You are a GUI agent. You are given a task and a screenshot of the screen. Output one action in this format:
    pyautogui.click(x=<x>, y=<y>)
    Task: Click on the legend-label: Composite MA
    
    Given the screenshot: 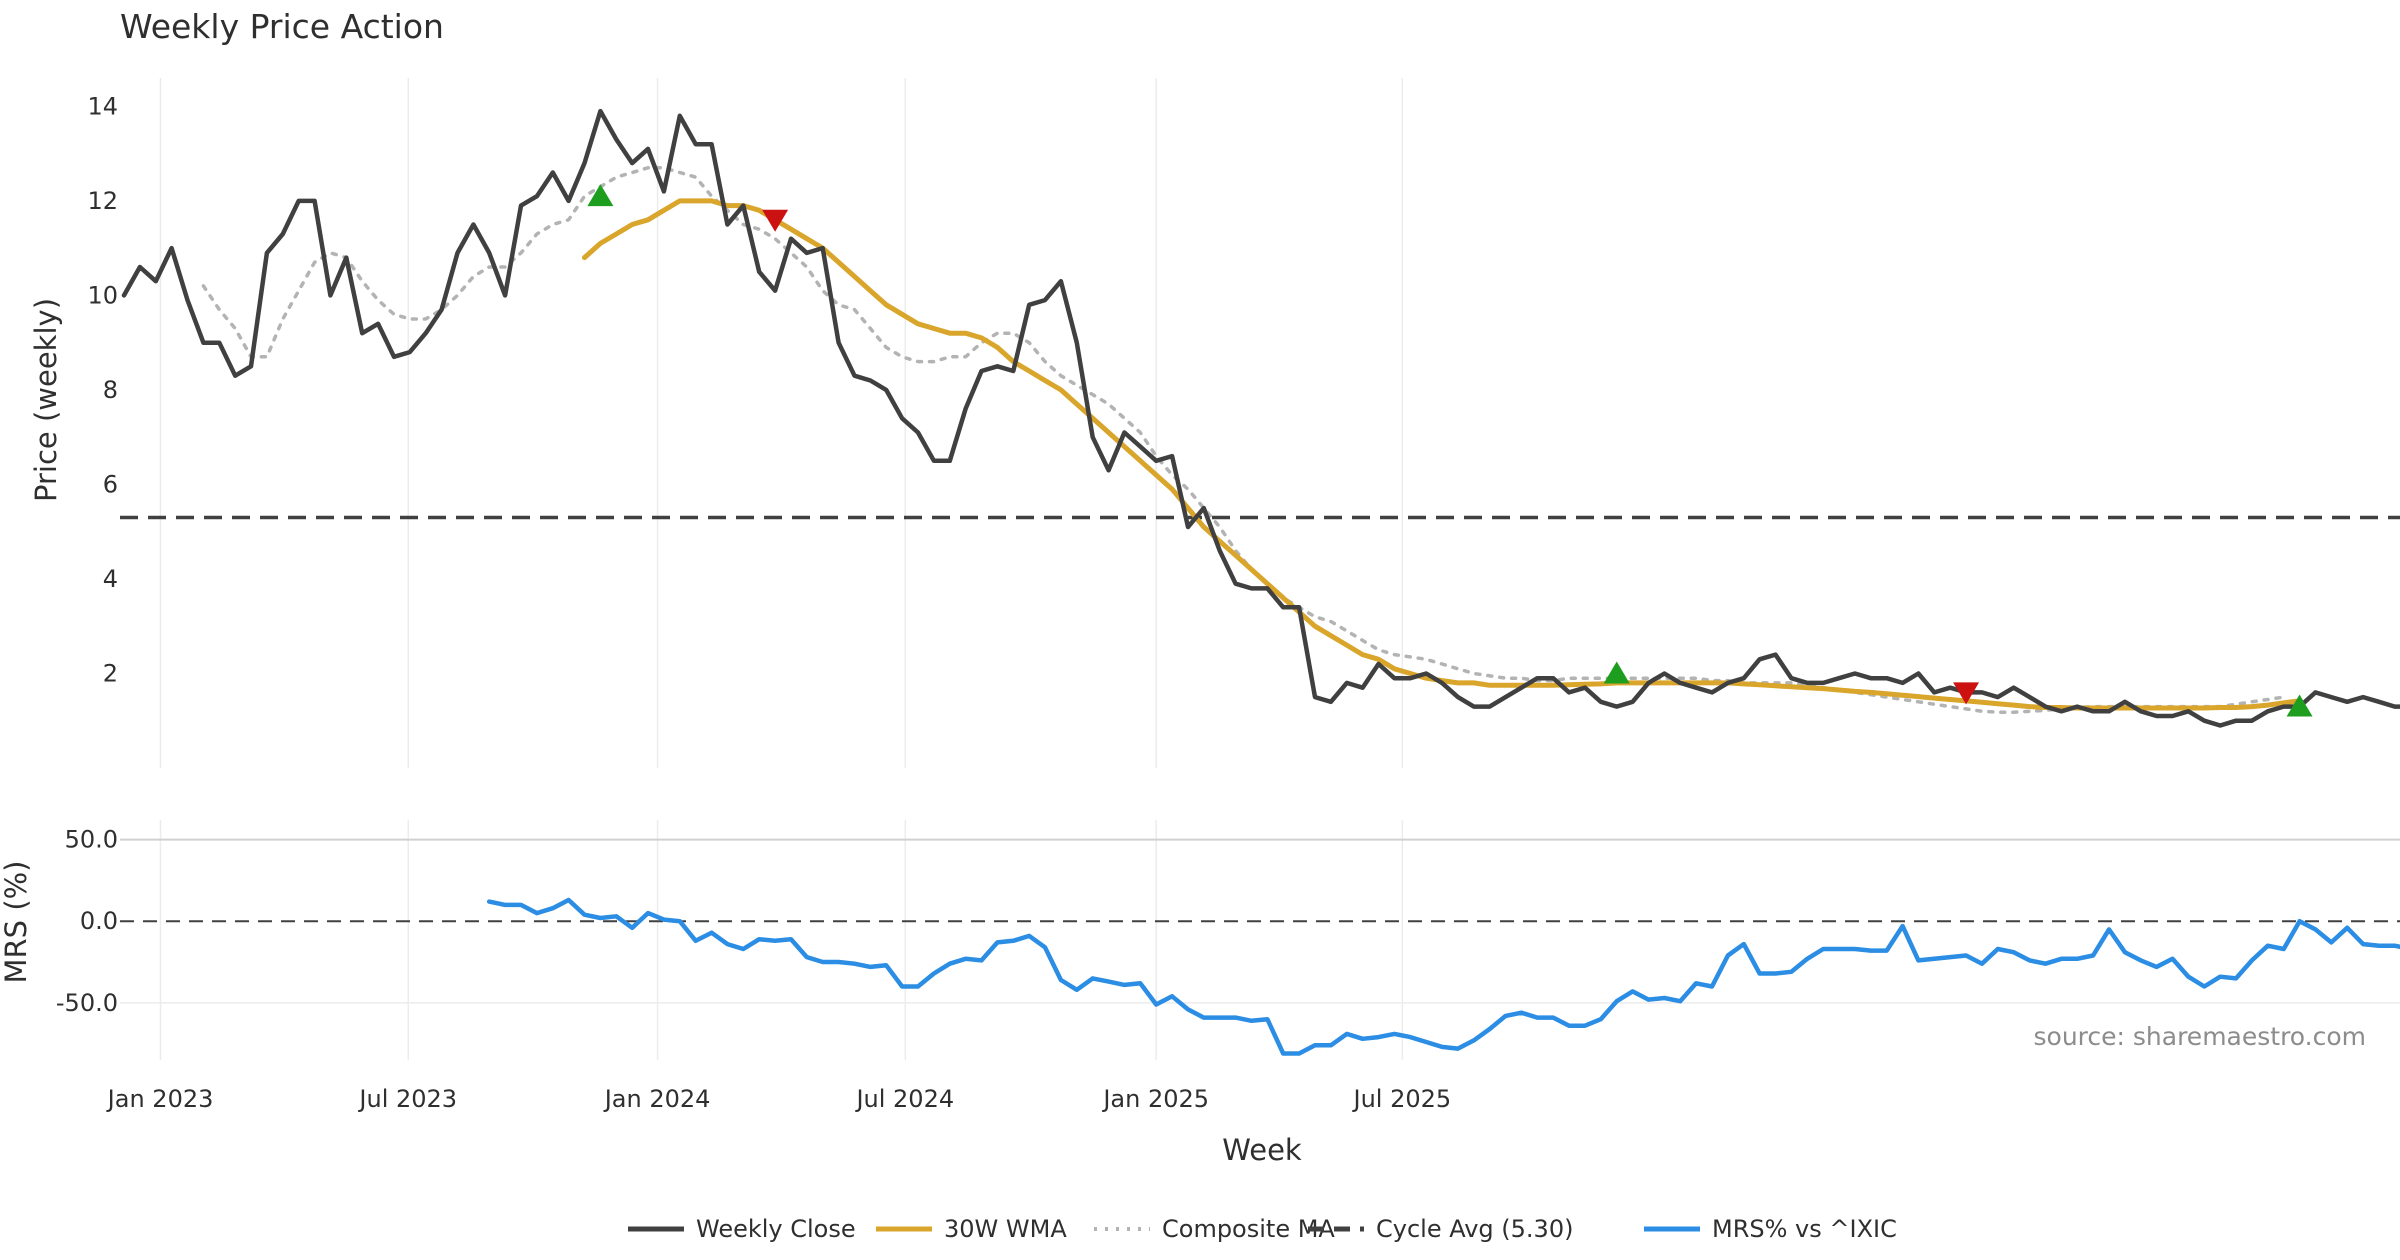 What is the action you would take?
    pyautogui.click(x=1248, y=1229)
    